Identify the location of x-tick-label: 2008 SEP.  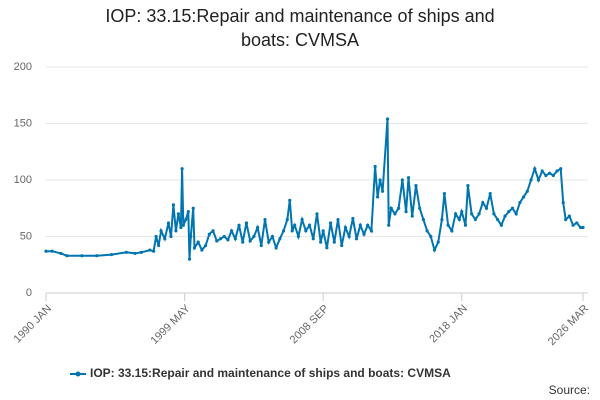
(310, 325).